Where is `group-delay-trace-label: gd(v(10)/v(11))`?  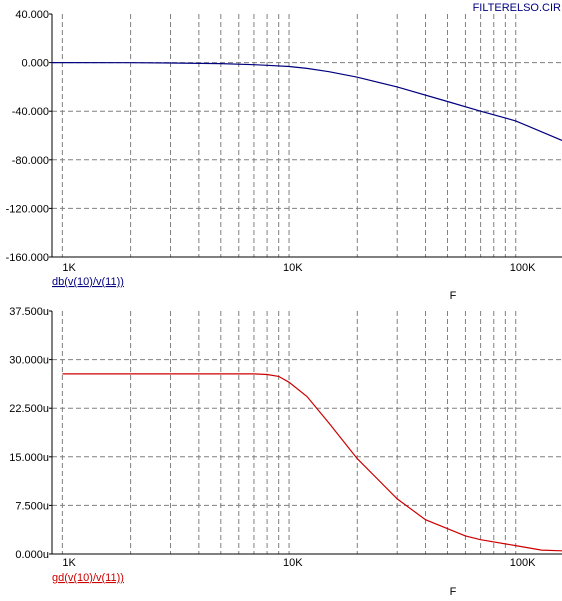
group-delay-trace-label: gd(v(10)/v(11)) is located at coordinates (88, 578).